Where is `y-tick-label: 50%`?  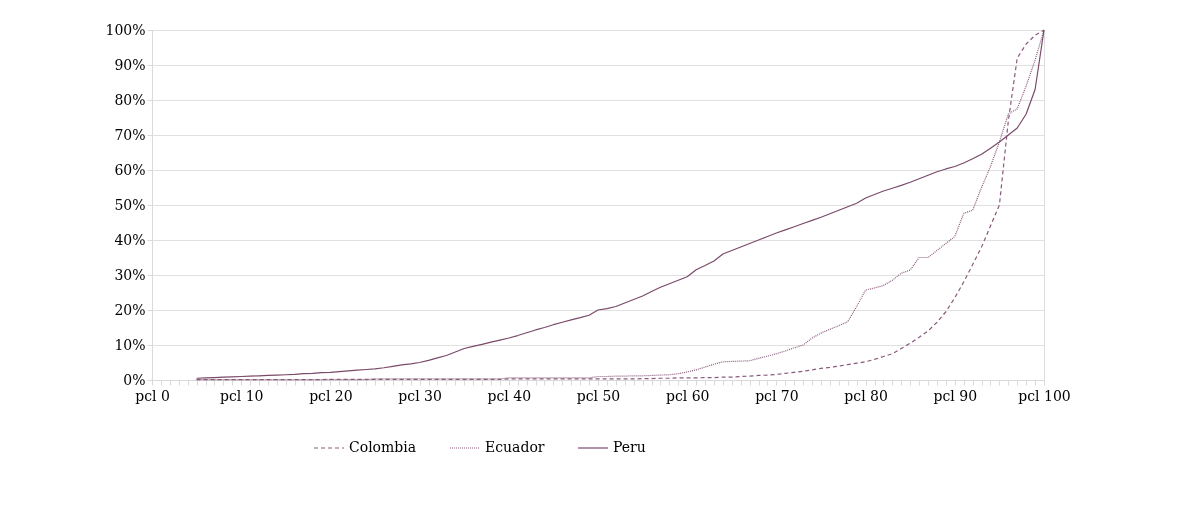 y-tick-label: 50% is located at coordinates (130, 204).